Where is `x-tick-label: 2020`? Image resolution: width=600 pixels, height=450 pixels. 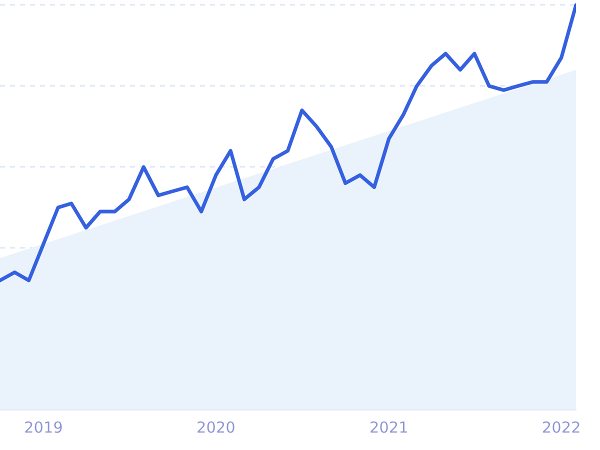 x-tick-label: 2020 is located at coordinates (216, 427).